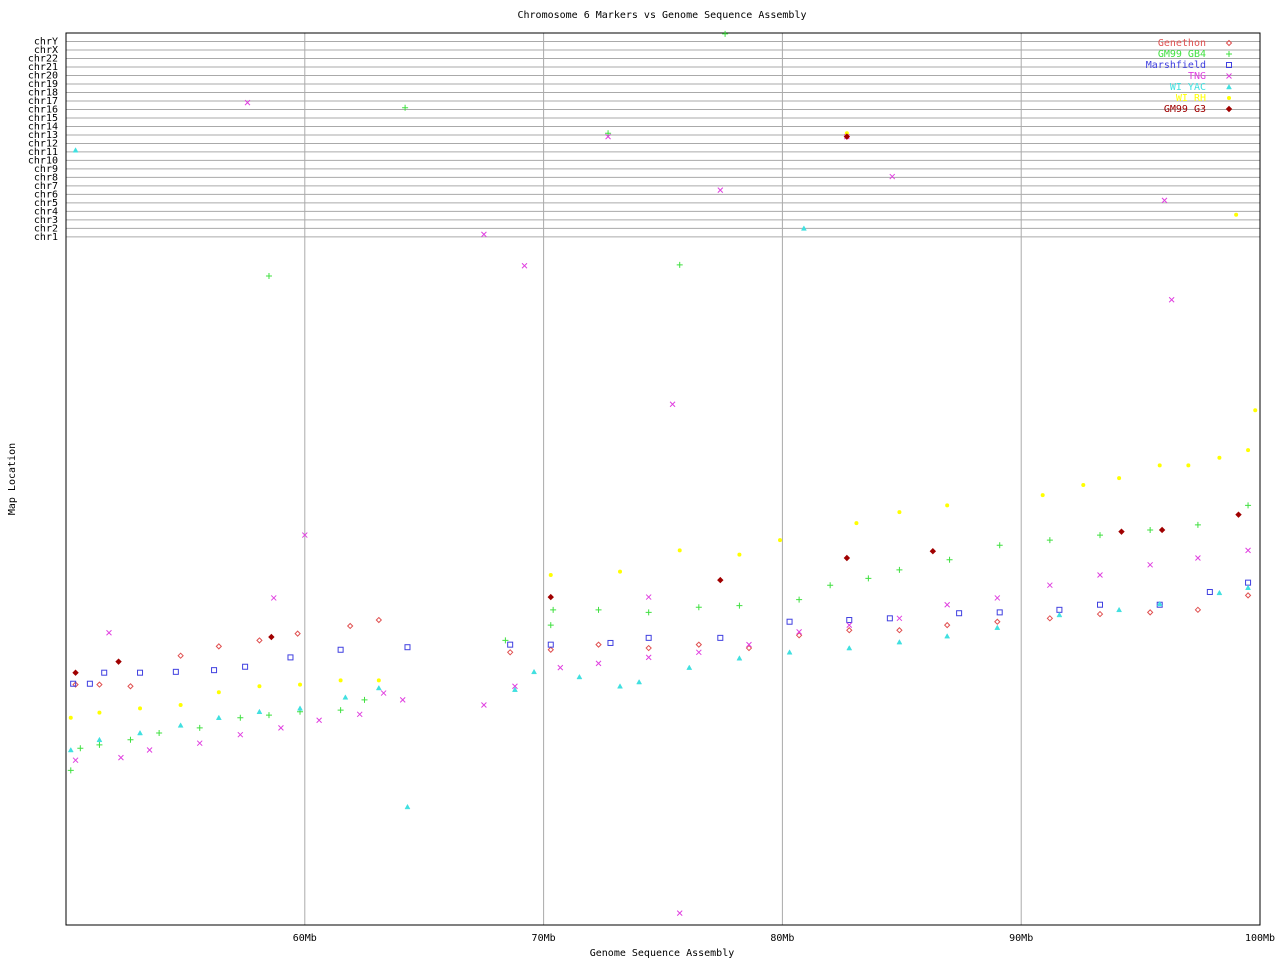  What do you see at coordinates (46, 211) in the screenshot?
I see `y-tick-label: chr4` at bounding box center [46, 211].